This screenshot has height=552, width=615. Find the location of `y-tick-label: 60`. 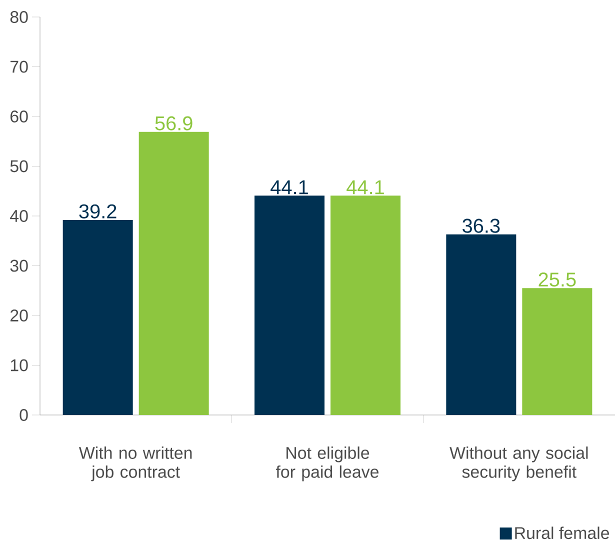

y-tick-label: 60 is located at coordinates (19, 116).